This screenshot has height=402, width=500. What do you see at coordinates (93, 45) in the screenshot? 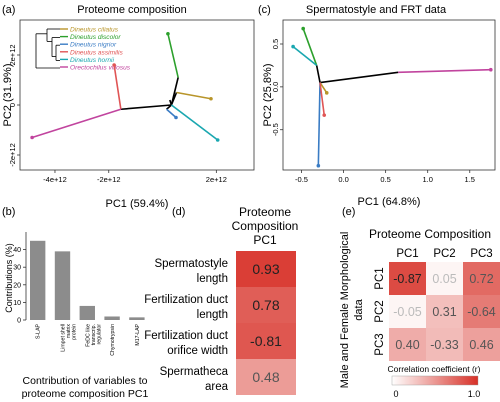
I see `legend-label-2: Dineutus nigrior` at bounding box center [93, 45].